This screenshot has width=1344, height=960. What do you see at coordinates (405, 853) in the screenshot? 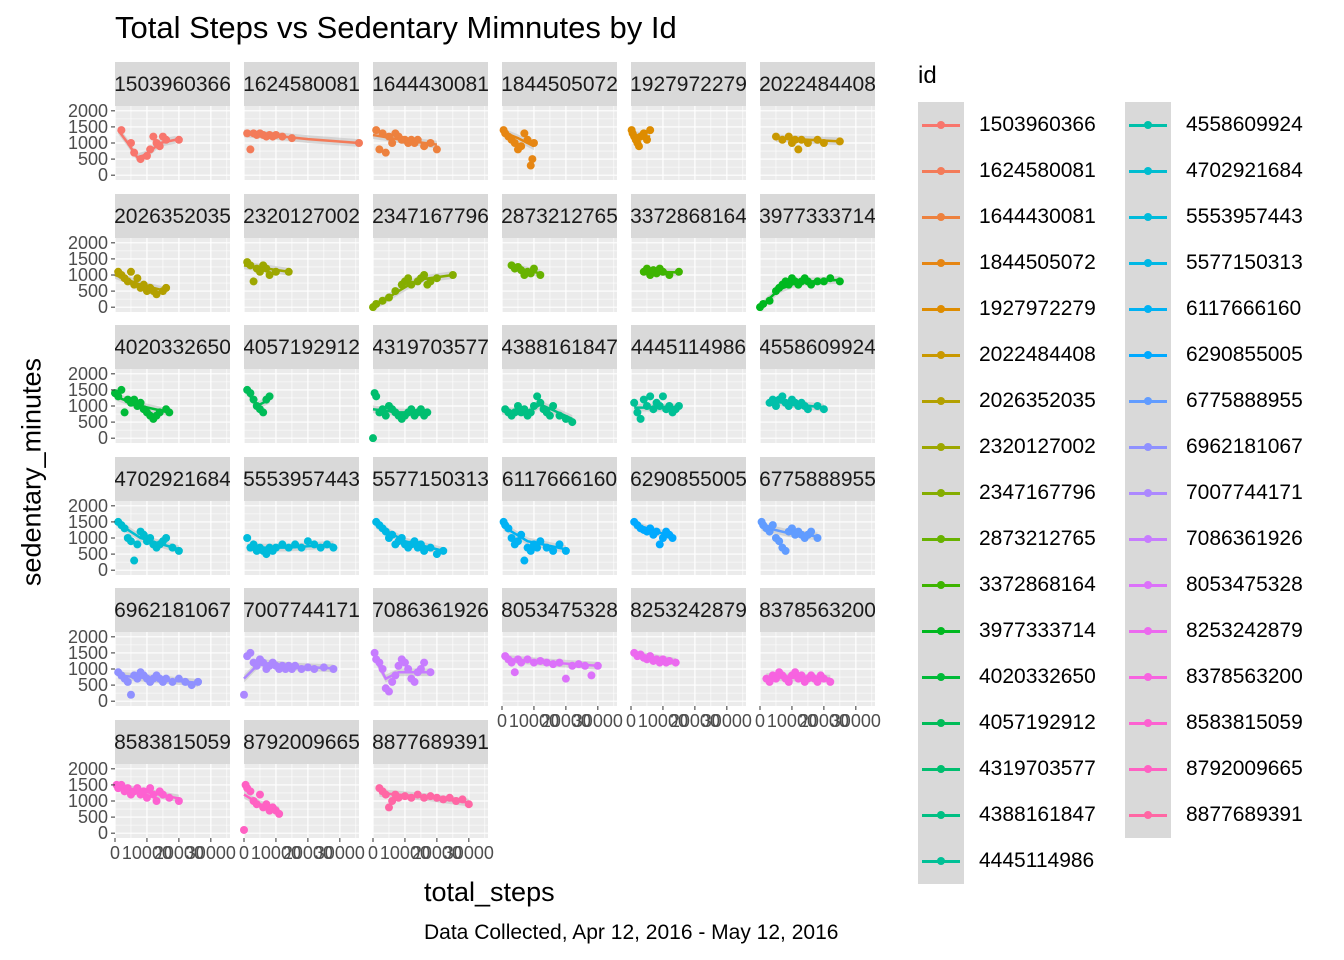
I see `x-tick-label: 10000` at bounding box center [405, 853].